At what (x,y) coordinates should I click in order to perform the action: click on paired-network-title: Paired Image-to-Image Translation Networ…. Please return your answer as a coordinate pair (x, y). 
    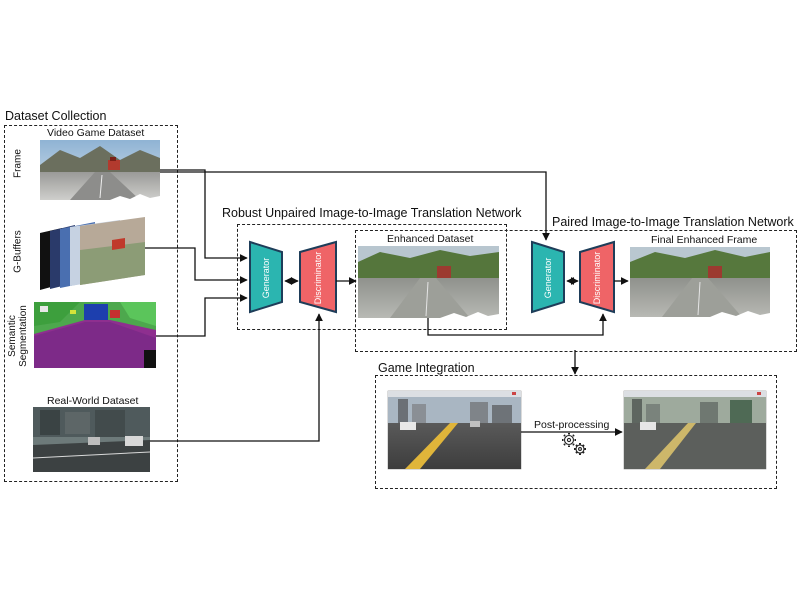
    Looking at the image, I should click on (673, 222).